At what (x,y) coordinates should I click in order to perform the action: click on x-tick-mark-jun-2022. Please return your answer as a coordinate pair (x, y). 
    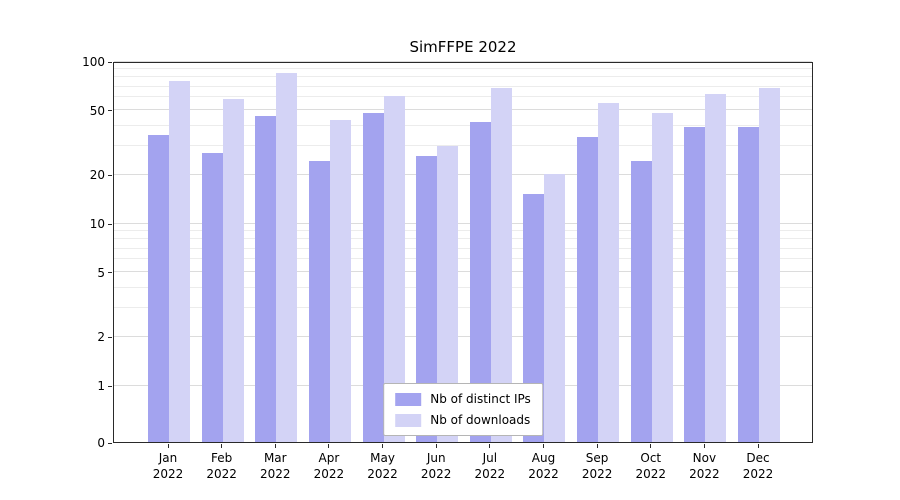
    Looking at the image, I should click on (436, 446).